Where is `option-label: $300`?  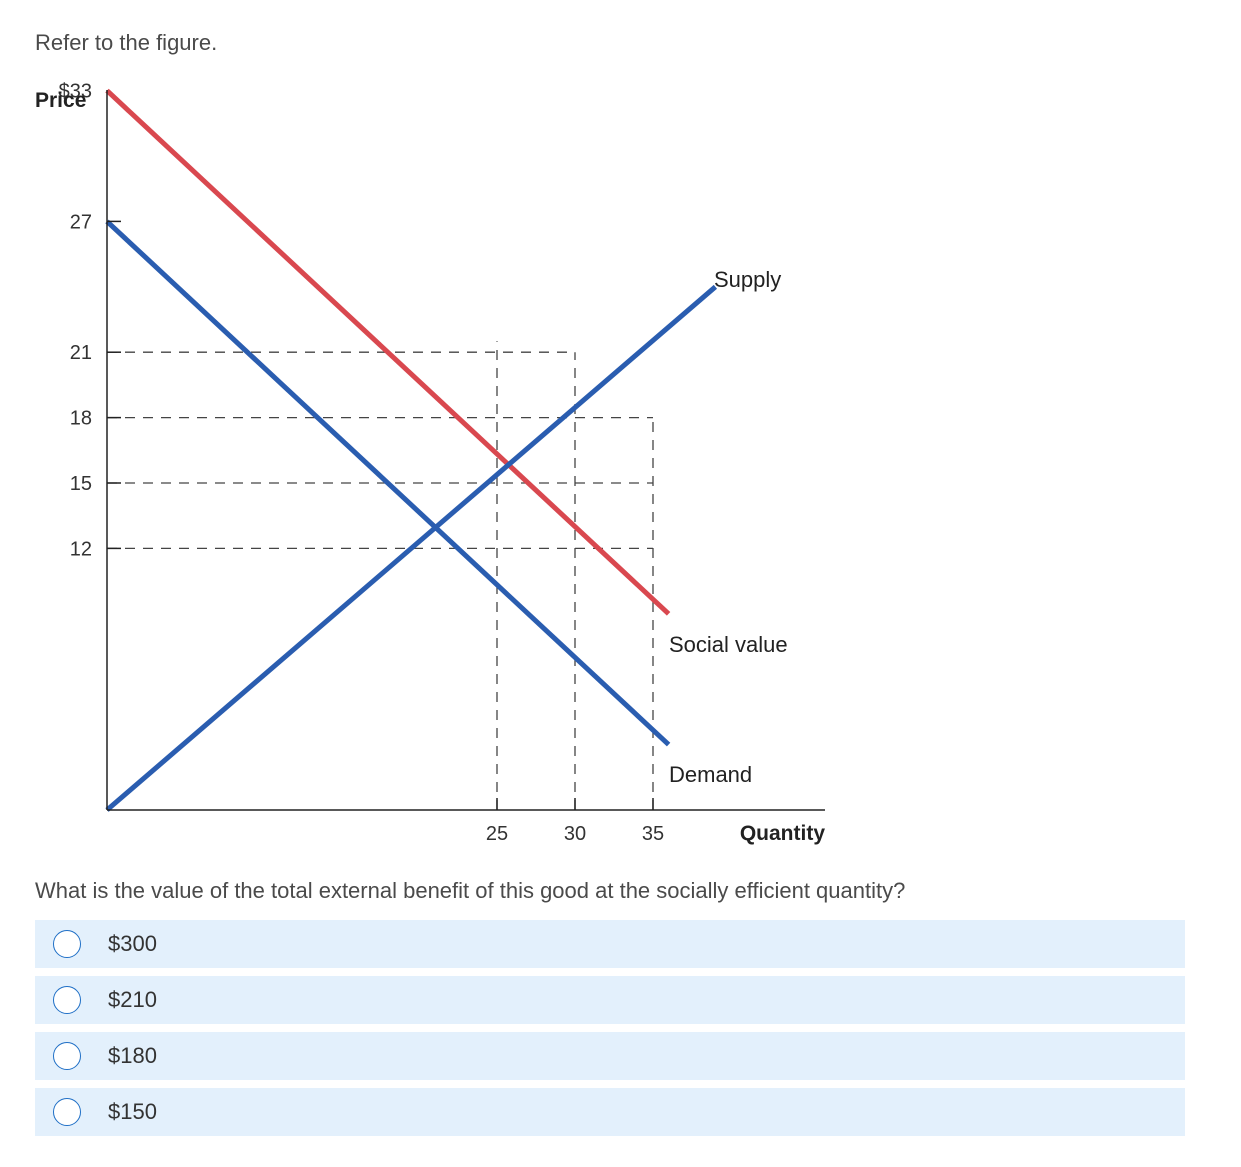
option-label: $300 is located at coordinates (132, 943).